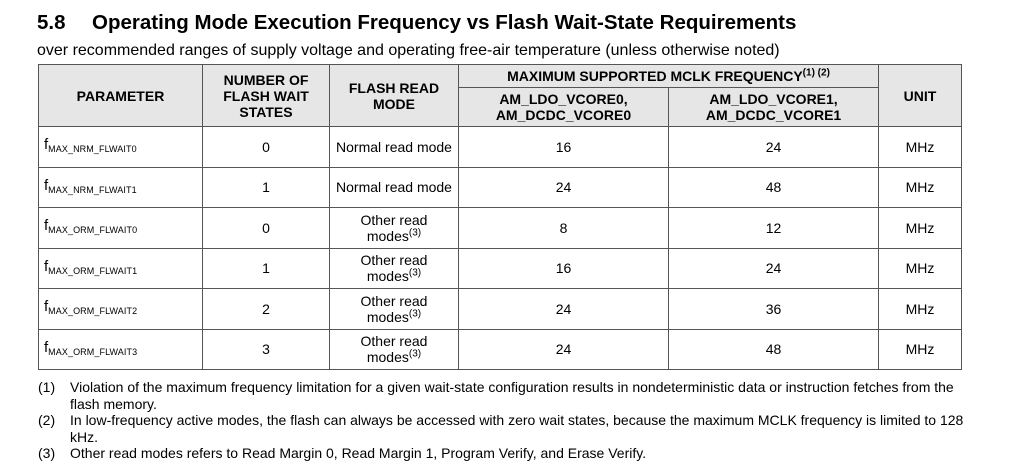  I want to click on footnote-id: (2), so click(47, 420).